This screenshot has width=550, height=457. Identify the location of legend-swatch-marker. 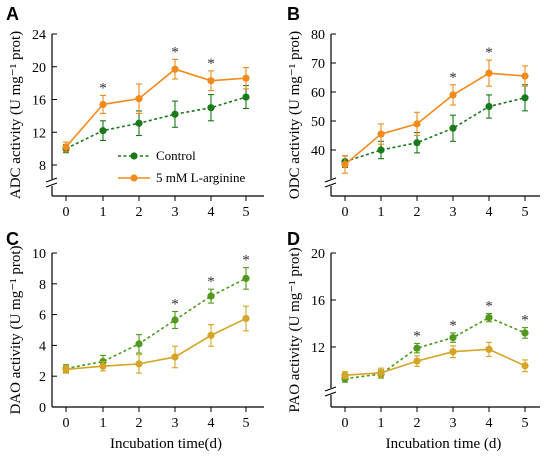
(134, 178).